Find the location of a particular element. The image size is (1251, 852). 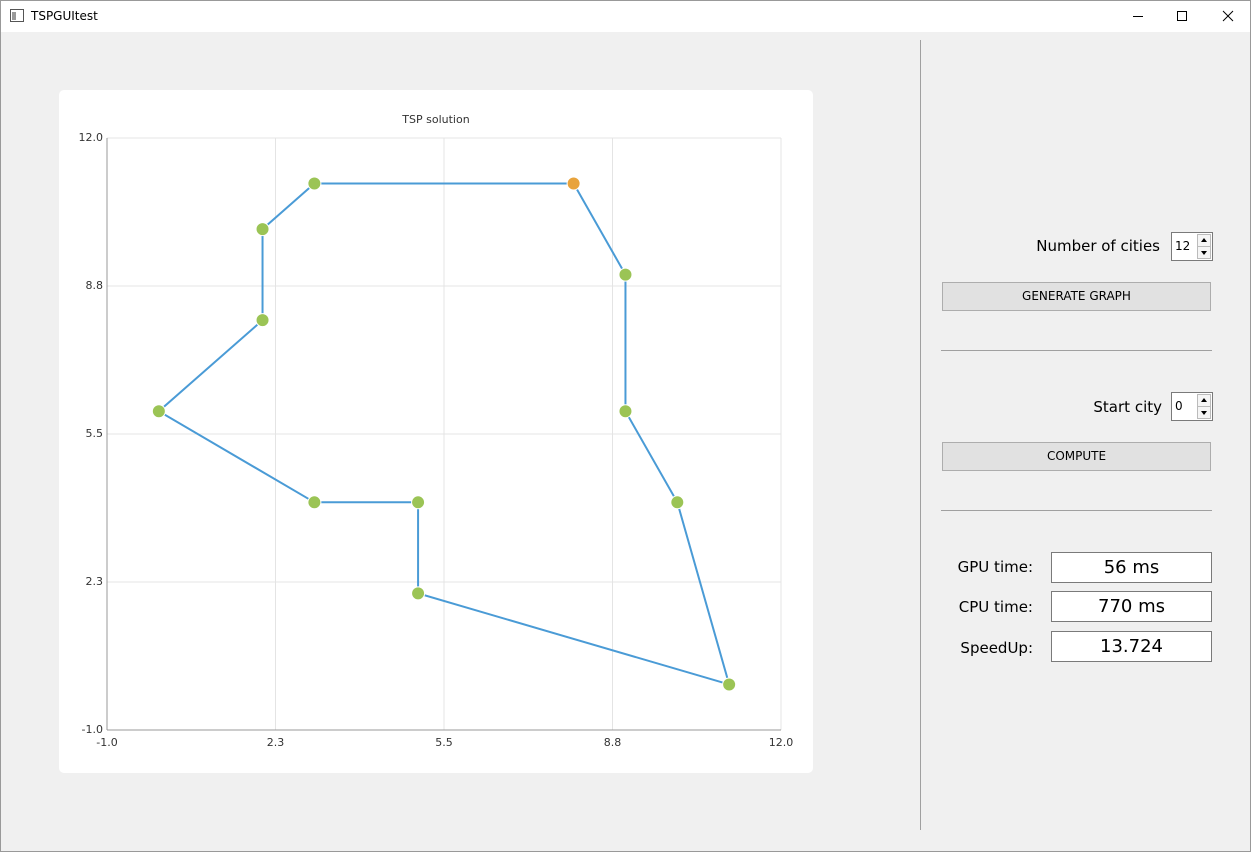

cities-spinbox: 12 is located at coordinates (1192, 246).